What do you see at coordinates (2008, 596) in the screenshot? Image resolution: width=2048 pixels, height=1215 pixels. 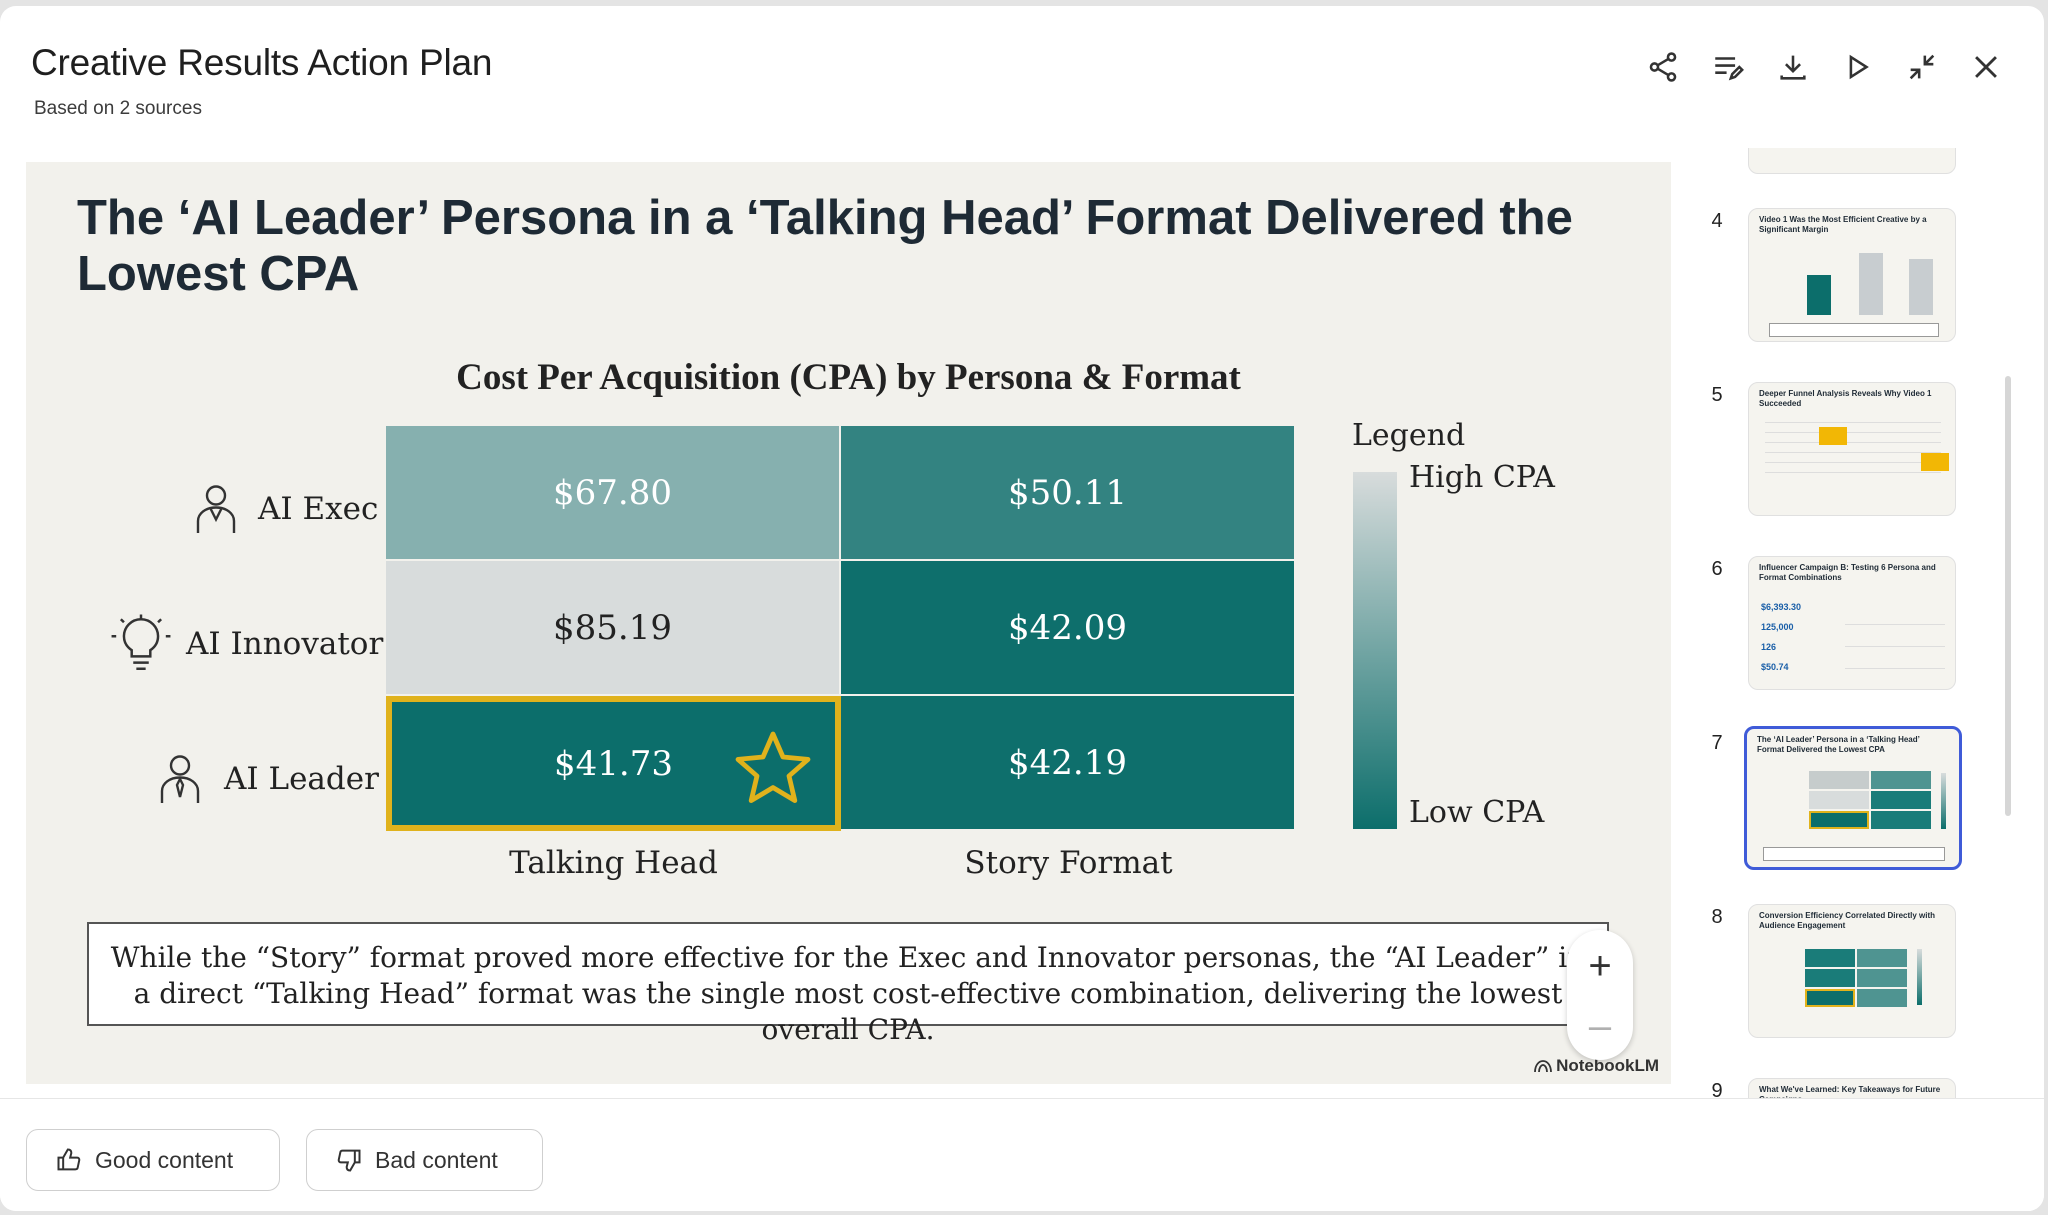 I see `thumbnail-scrollbar` at bounding box center [2008, 596].